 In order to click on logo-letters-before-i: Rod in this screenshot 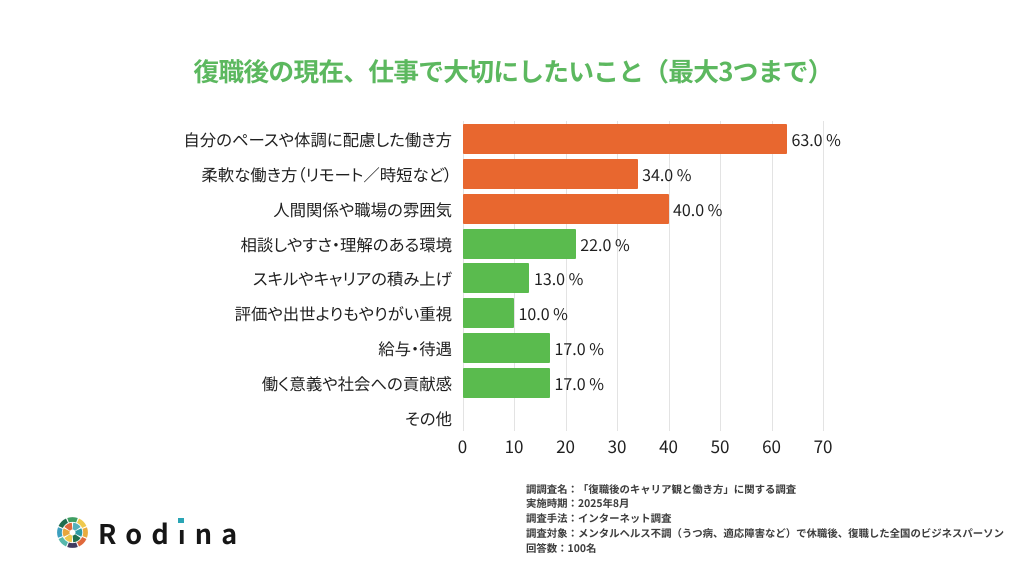, I will do `click(138, 532)`.